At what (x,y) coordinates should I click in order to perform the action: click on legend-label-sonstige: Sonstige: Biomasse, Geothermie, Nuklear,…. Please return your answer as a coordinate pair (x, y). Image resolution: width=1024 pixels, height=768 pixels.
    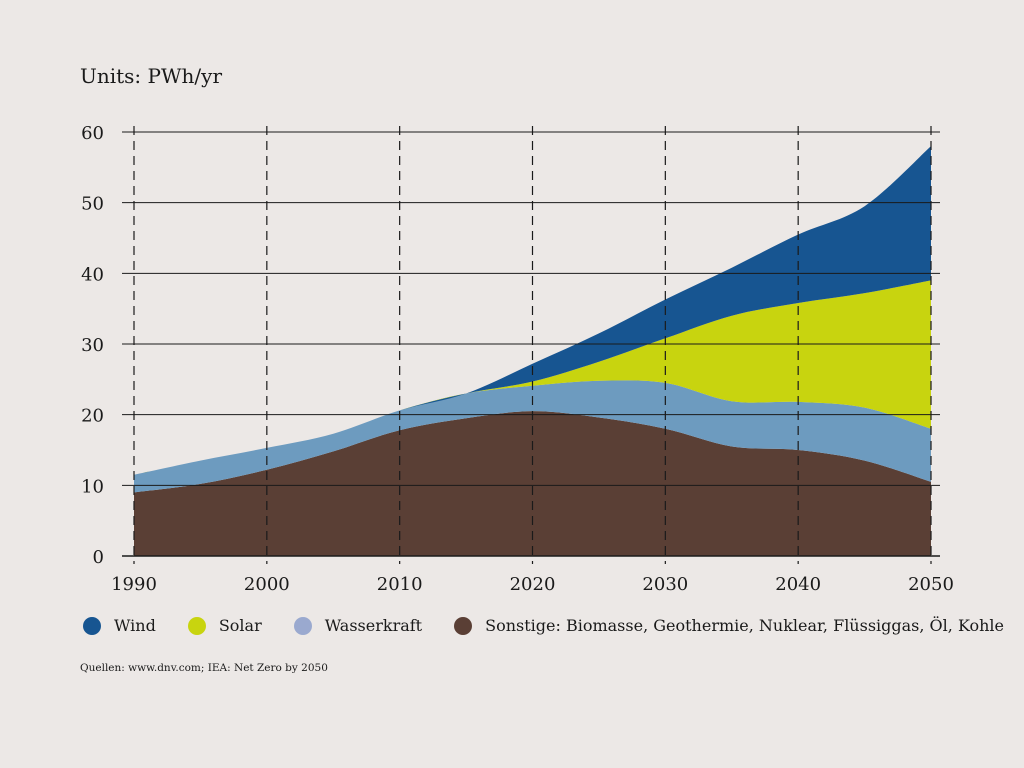
    Looking at the image, I should click on (745, 625).